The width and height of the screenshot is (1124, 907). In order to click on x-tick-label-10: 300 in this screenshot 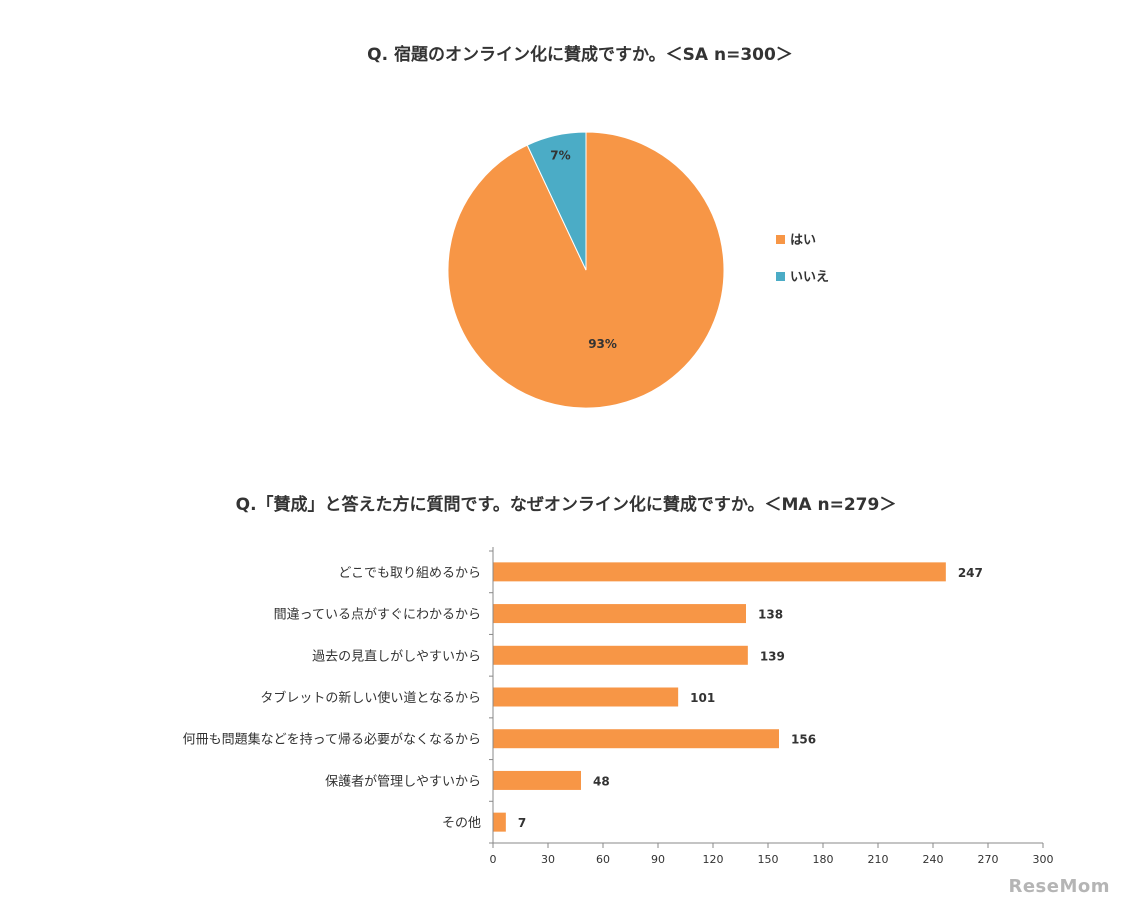, I will do `click(1043, 859)`.